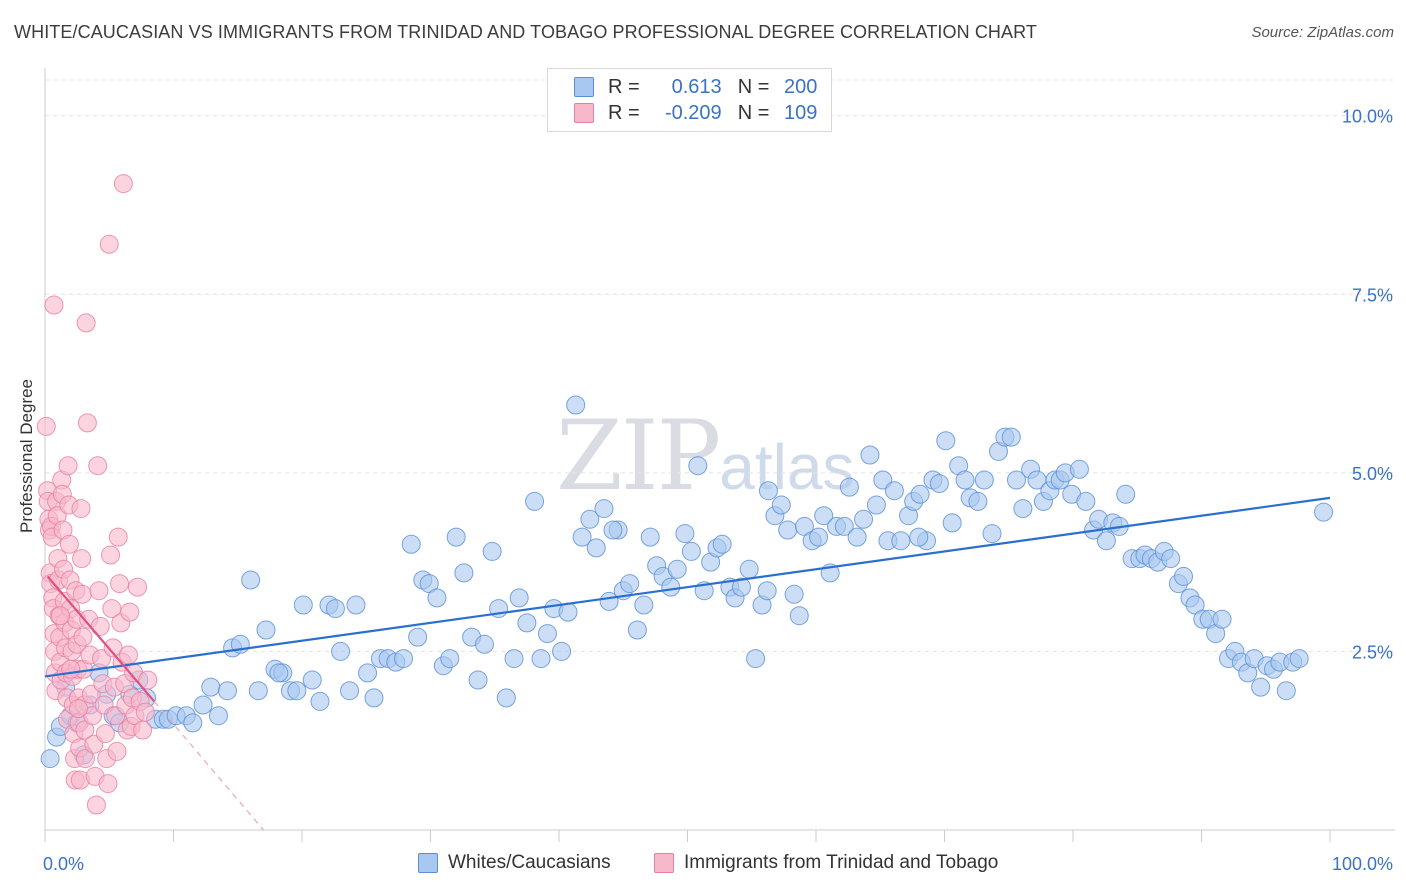  I want to click on legend-swatch-blue, so click(584, 87).